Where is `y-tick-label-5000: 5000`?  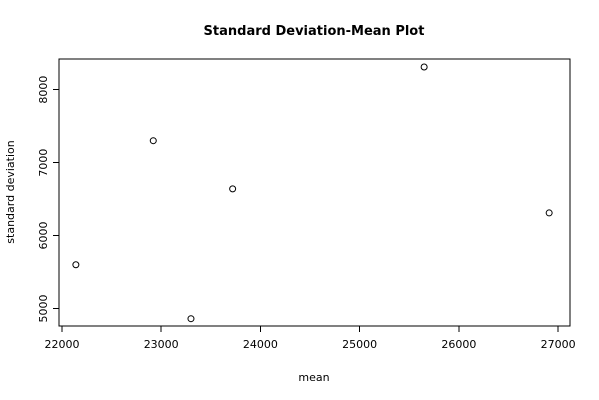
y-tick-label-5000: 5000 is located at coordinates (43, 308).